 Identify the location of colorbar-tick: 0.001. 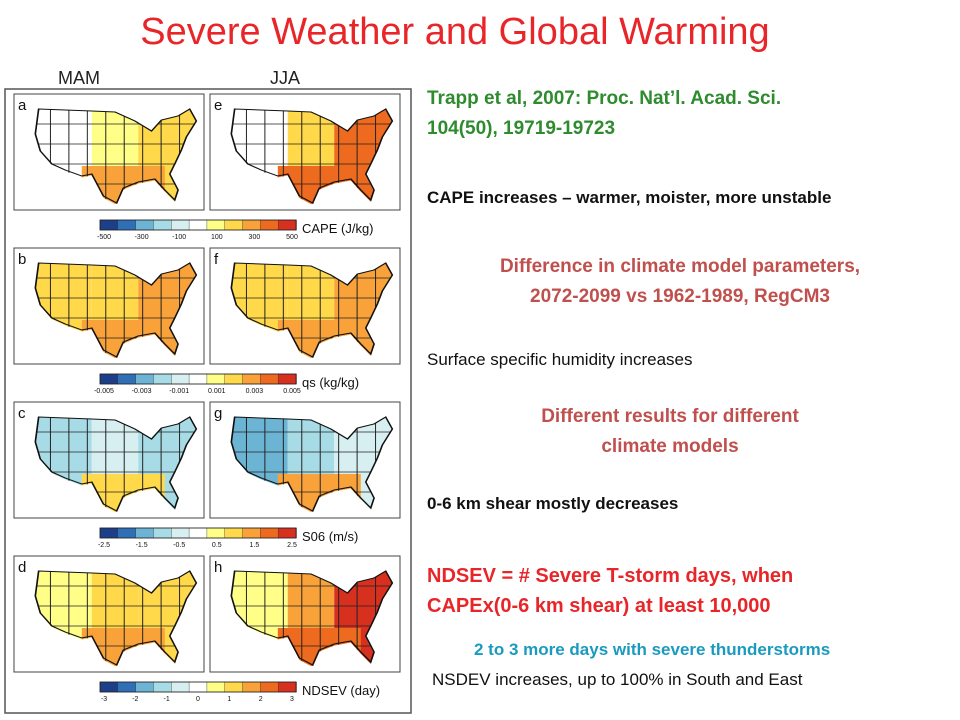
(217, 391).